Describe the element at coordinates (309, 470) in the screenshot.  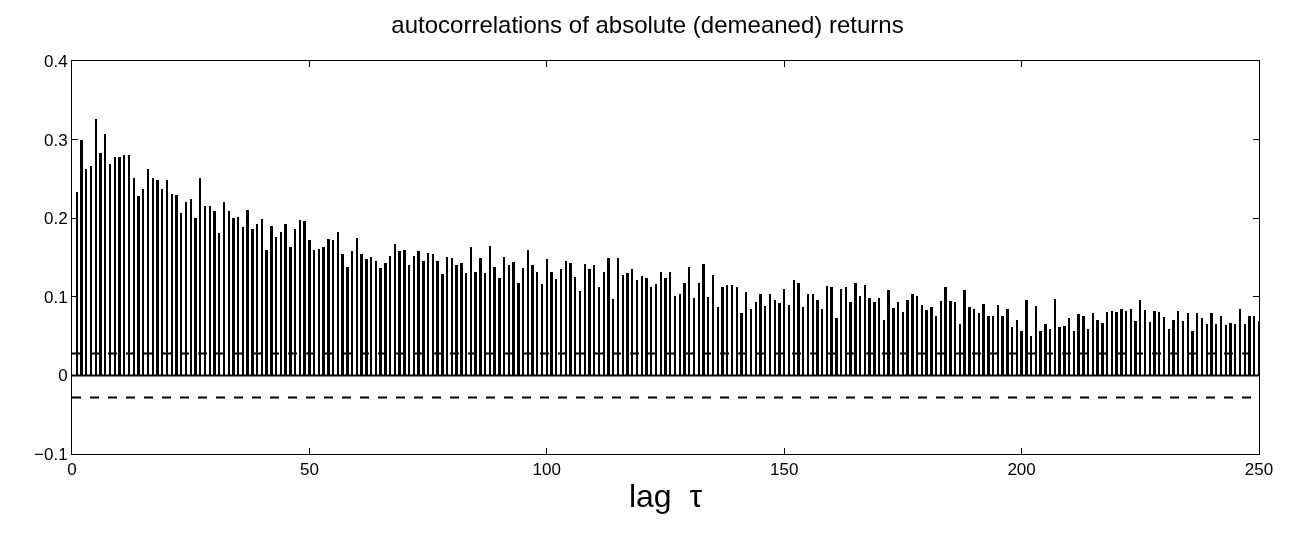
I see `x-tick-label: 50` at that location.